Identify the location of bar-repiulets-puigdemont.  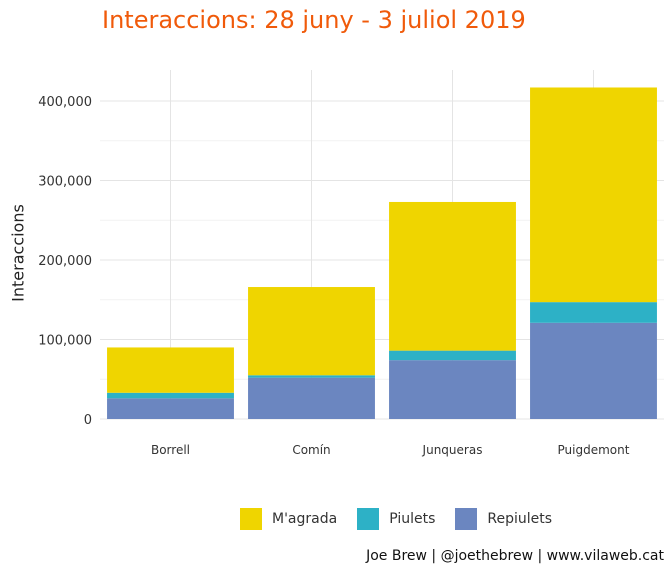
(593, 370).